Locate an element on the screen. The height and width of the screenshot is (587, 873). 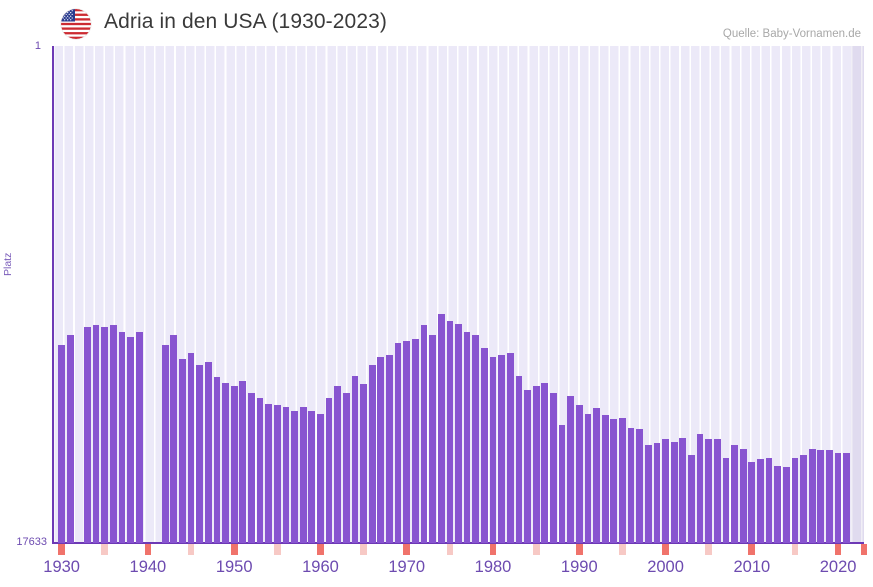
page-title: Adria in den USA (1930-2023) is located at coordinates (245, 21).